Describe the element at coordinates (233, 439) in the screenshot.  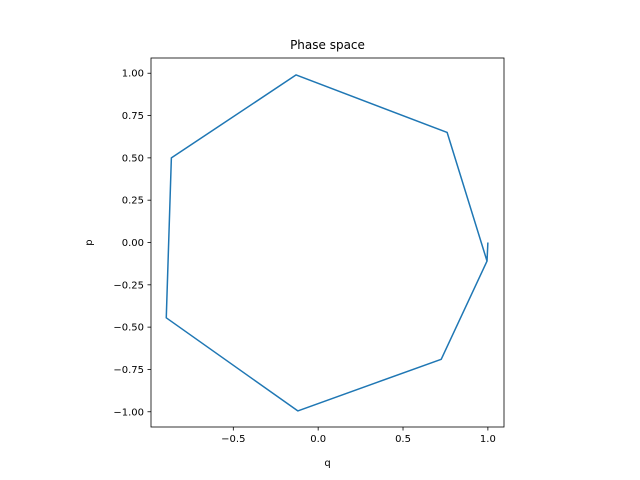
I see `x-tick-label: −0.5` at that location.